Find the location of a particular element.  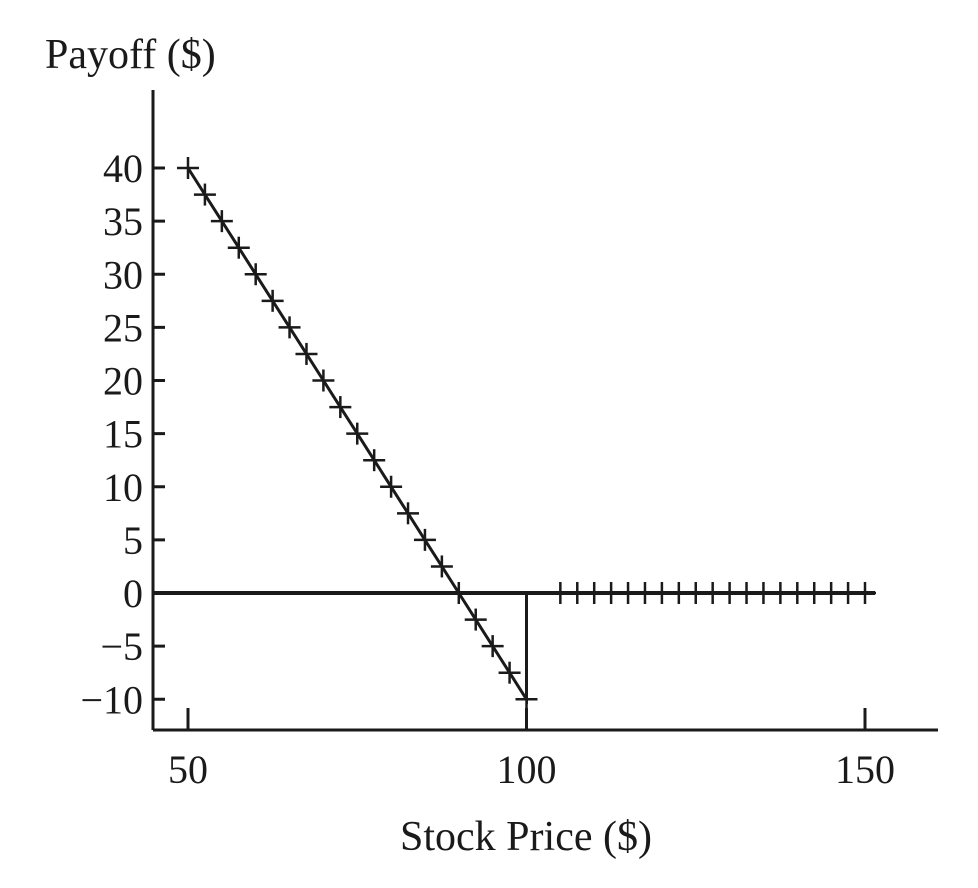

x-tick-label: 150 is located at coordinates (865, 769).